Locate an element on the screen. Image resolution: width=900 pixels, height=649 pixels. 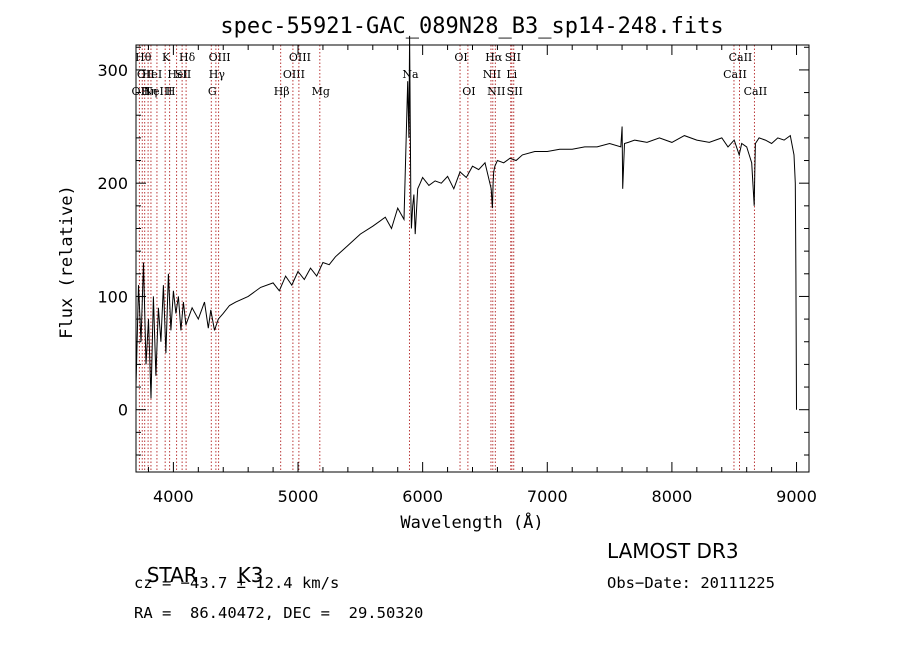
line-label-1: Hθ is located at coordinates (143, 57).